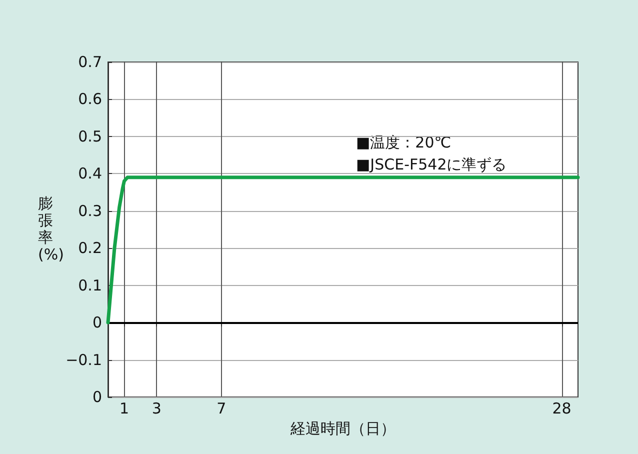 This screenshot has height=454, width=638. I want to click on x-axis-title: 経過時間（日）, so click(343, 428).